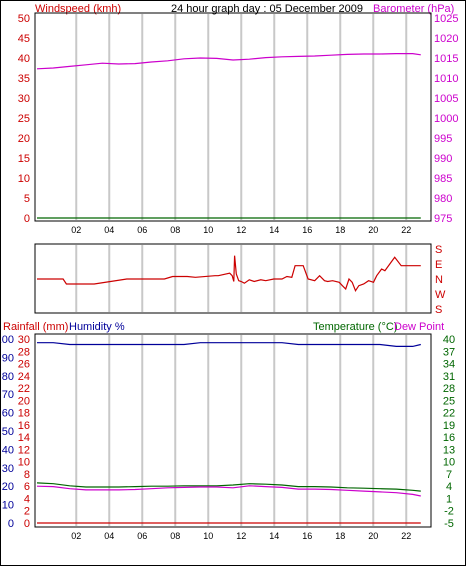 The height and width of the screenshot is (572, 466). What do you see at coordinates (24, 159) in the screenshot?
I see `windspeed-tick-label: 15` at bounding box center [24, 159].